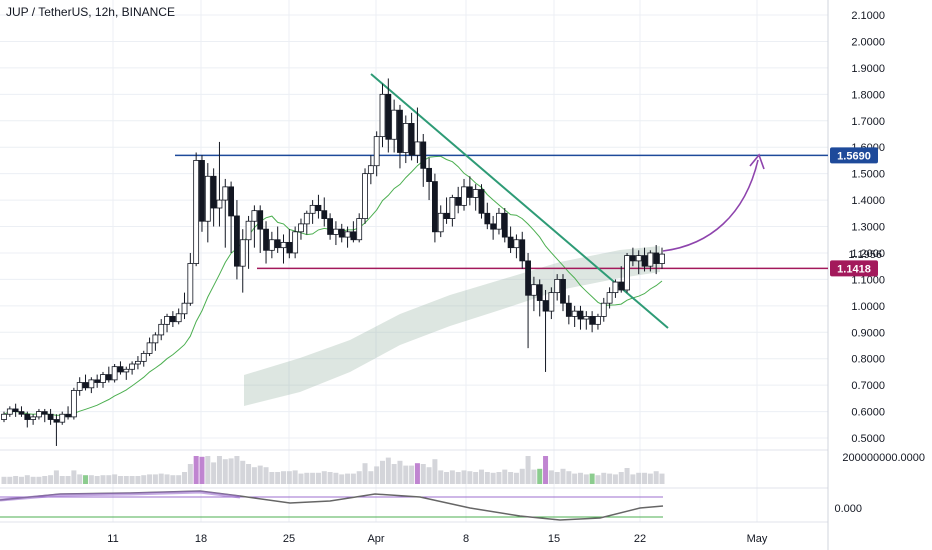  Describe the element at coordinates (640, 539) in the screenshot. I see `time-axis-label: 22` at that location.